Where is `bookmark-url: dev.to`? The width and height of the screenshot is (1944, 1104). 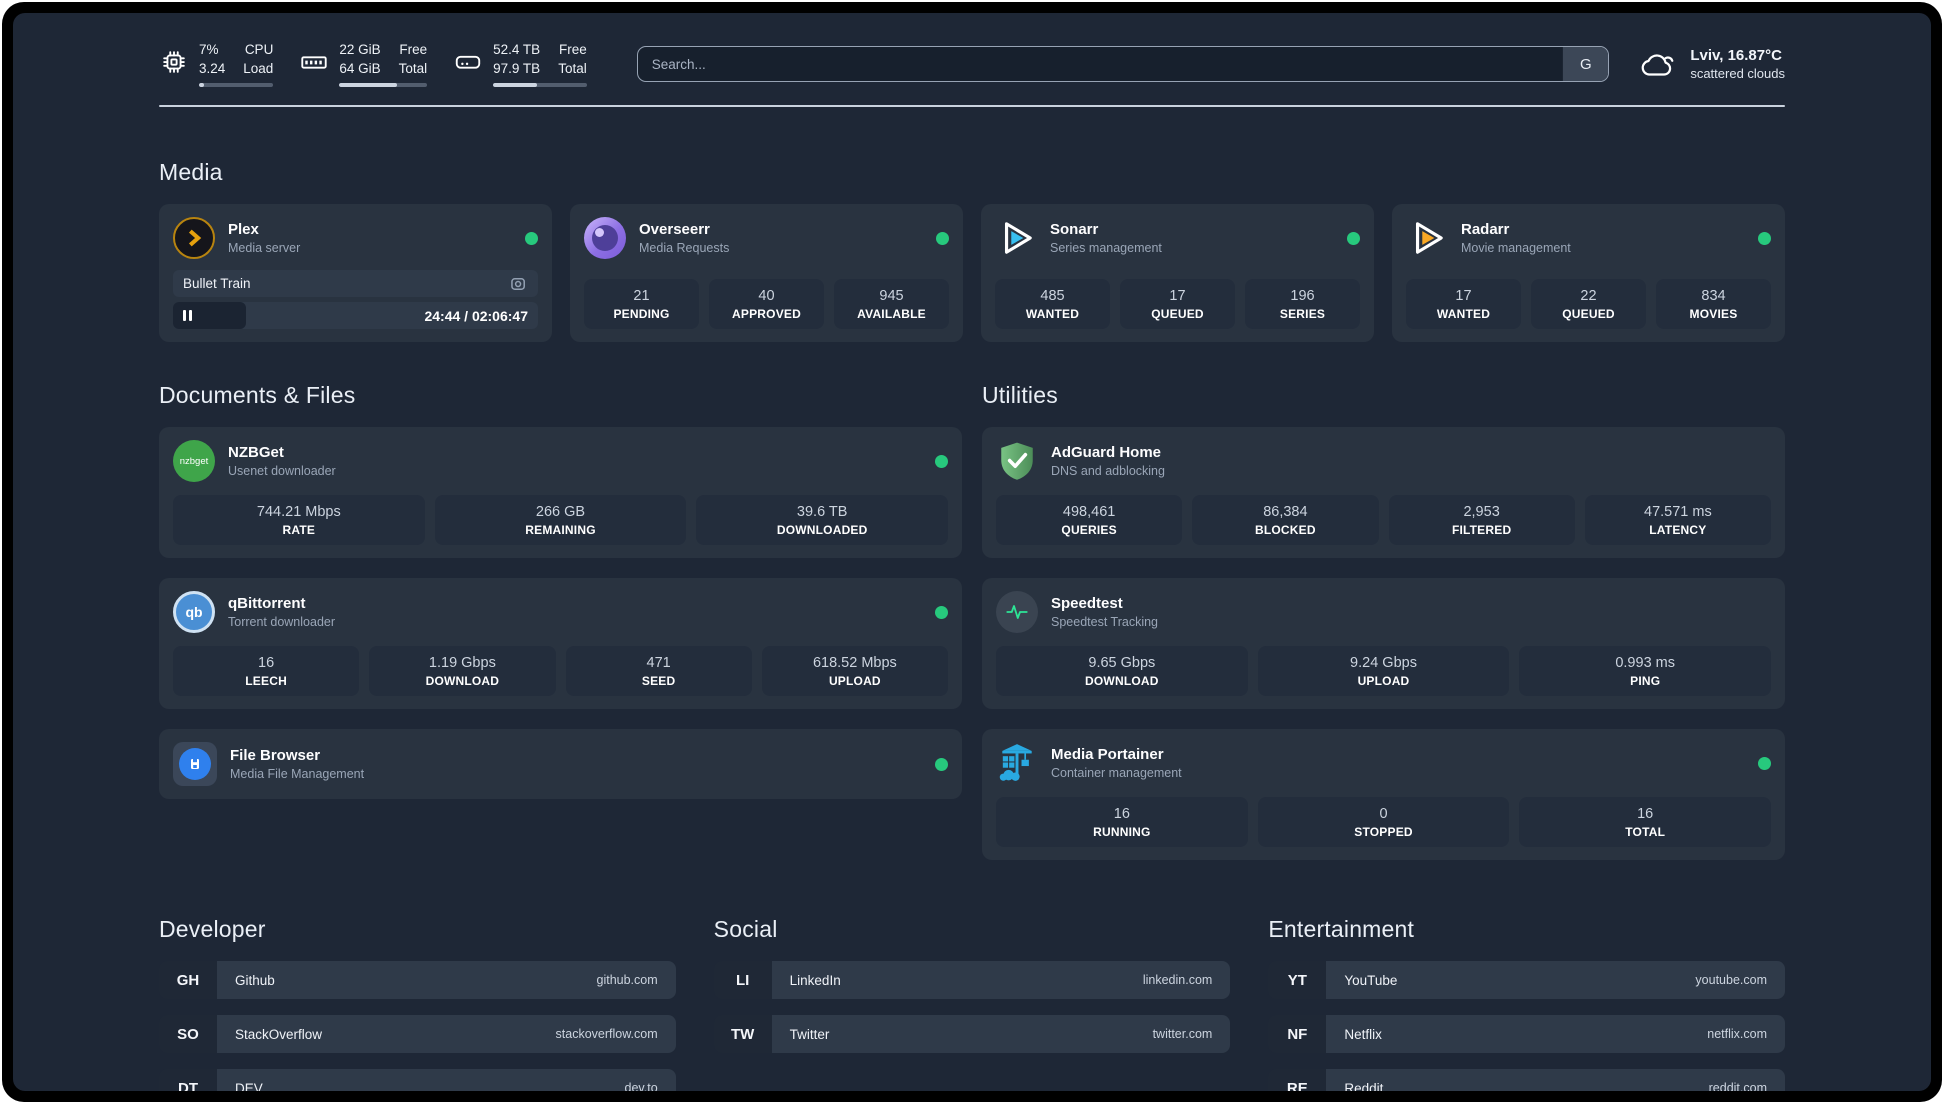 bookmark-url: dev.to is located at coordinates (641, 1086).